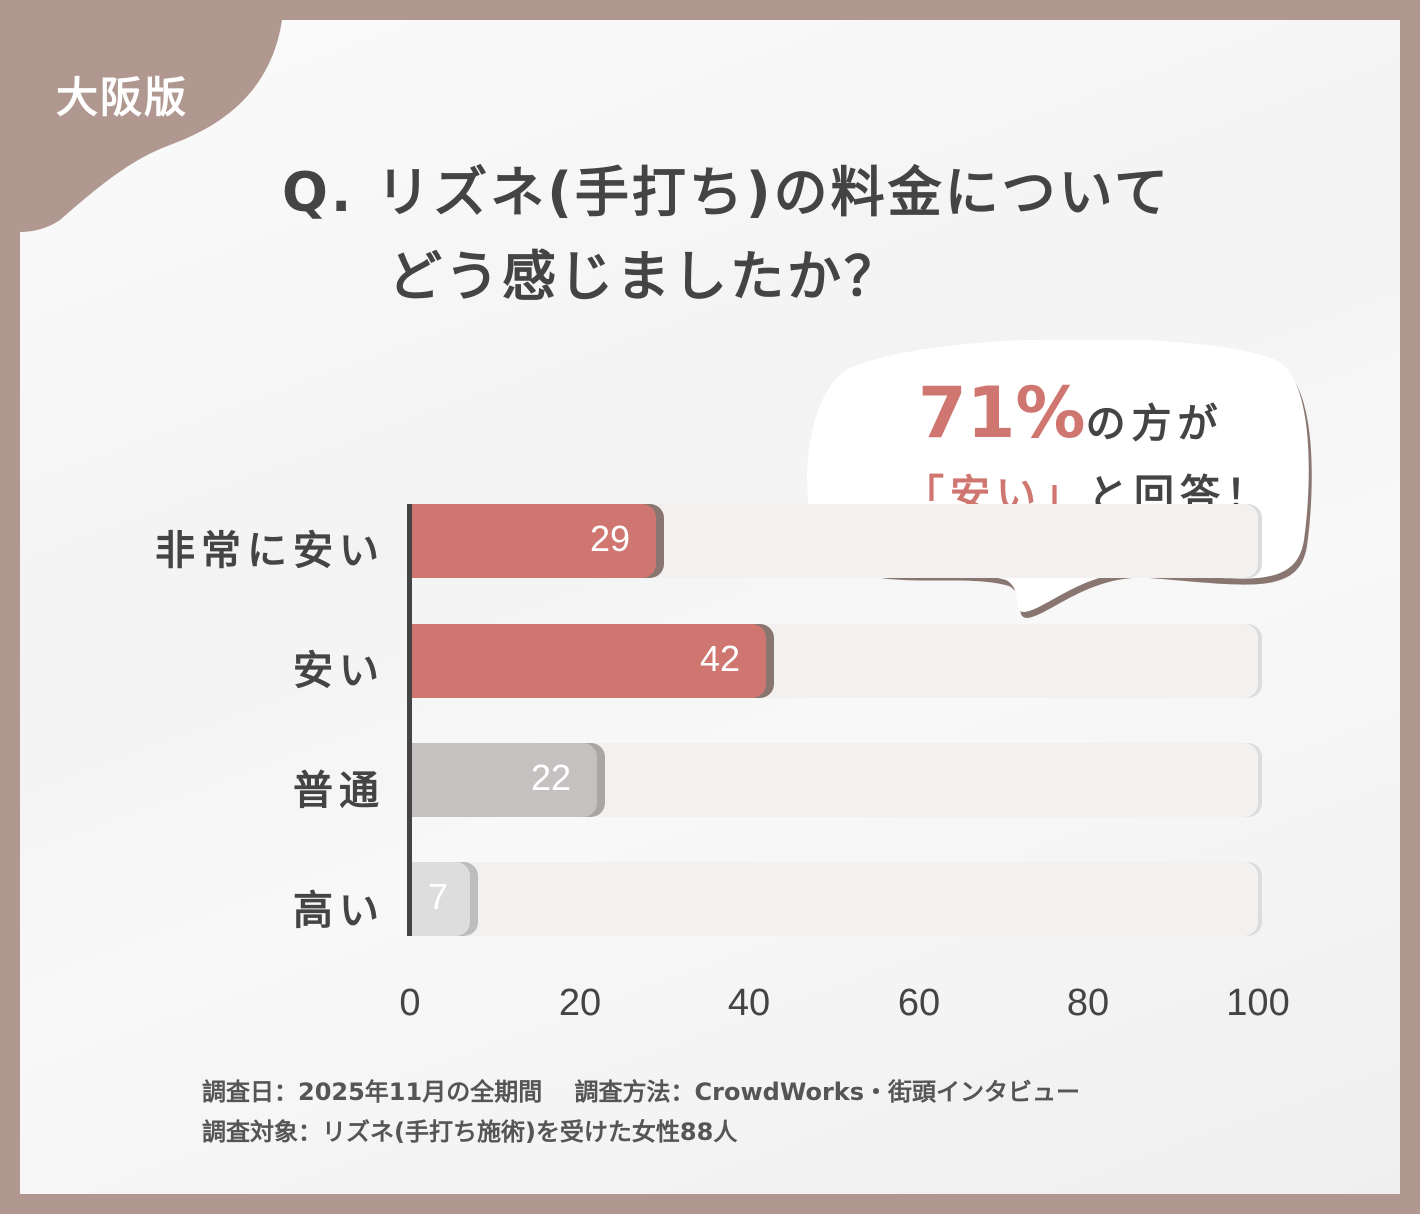  I want to click on callout-percent: 71%, so click(1002, 413).